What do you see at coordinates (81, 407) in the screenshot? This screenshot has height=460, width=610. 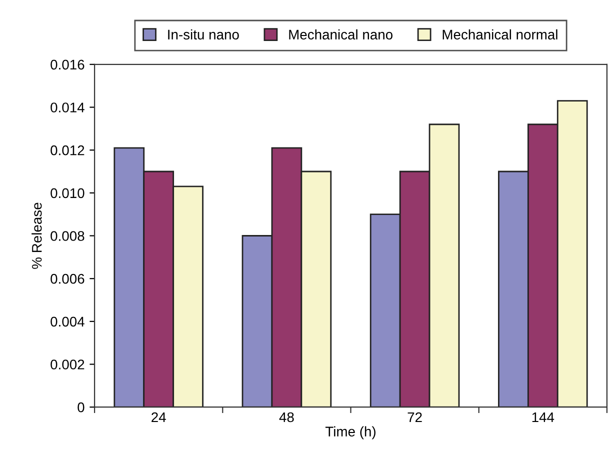 I see `y-tick-label: 0` at bounding box center [81, 407].